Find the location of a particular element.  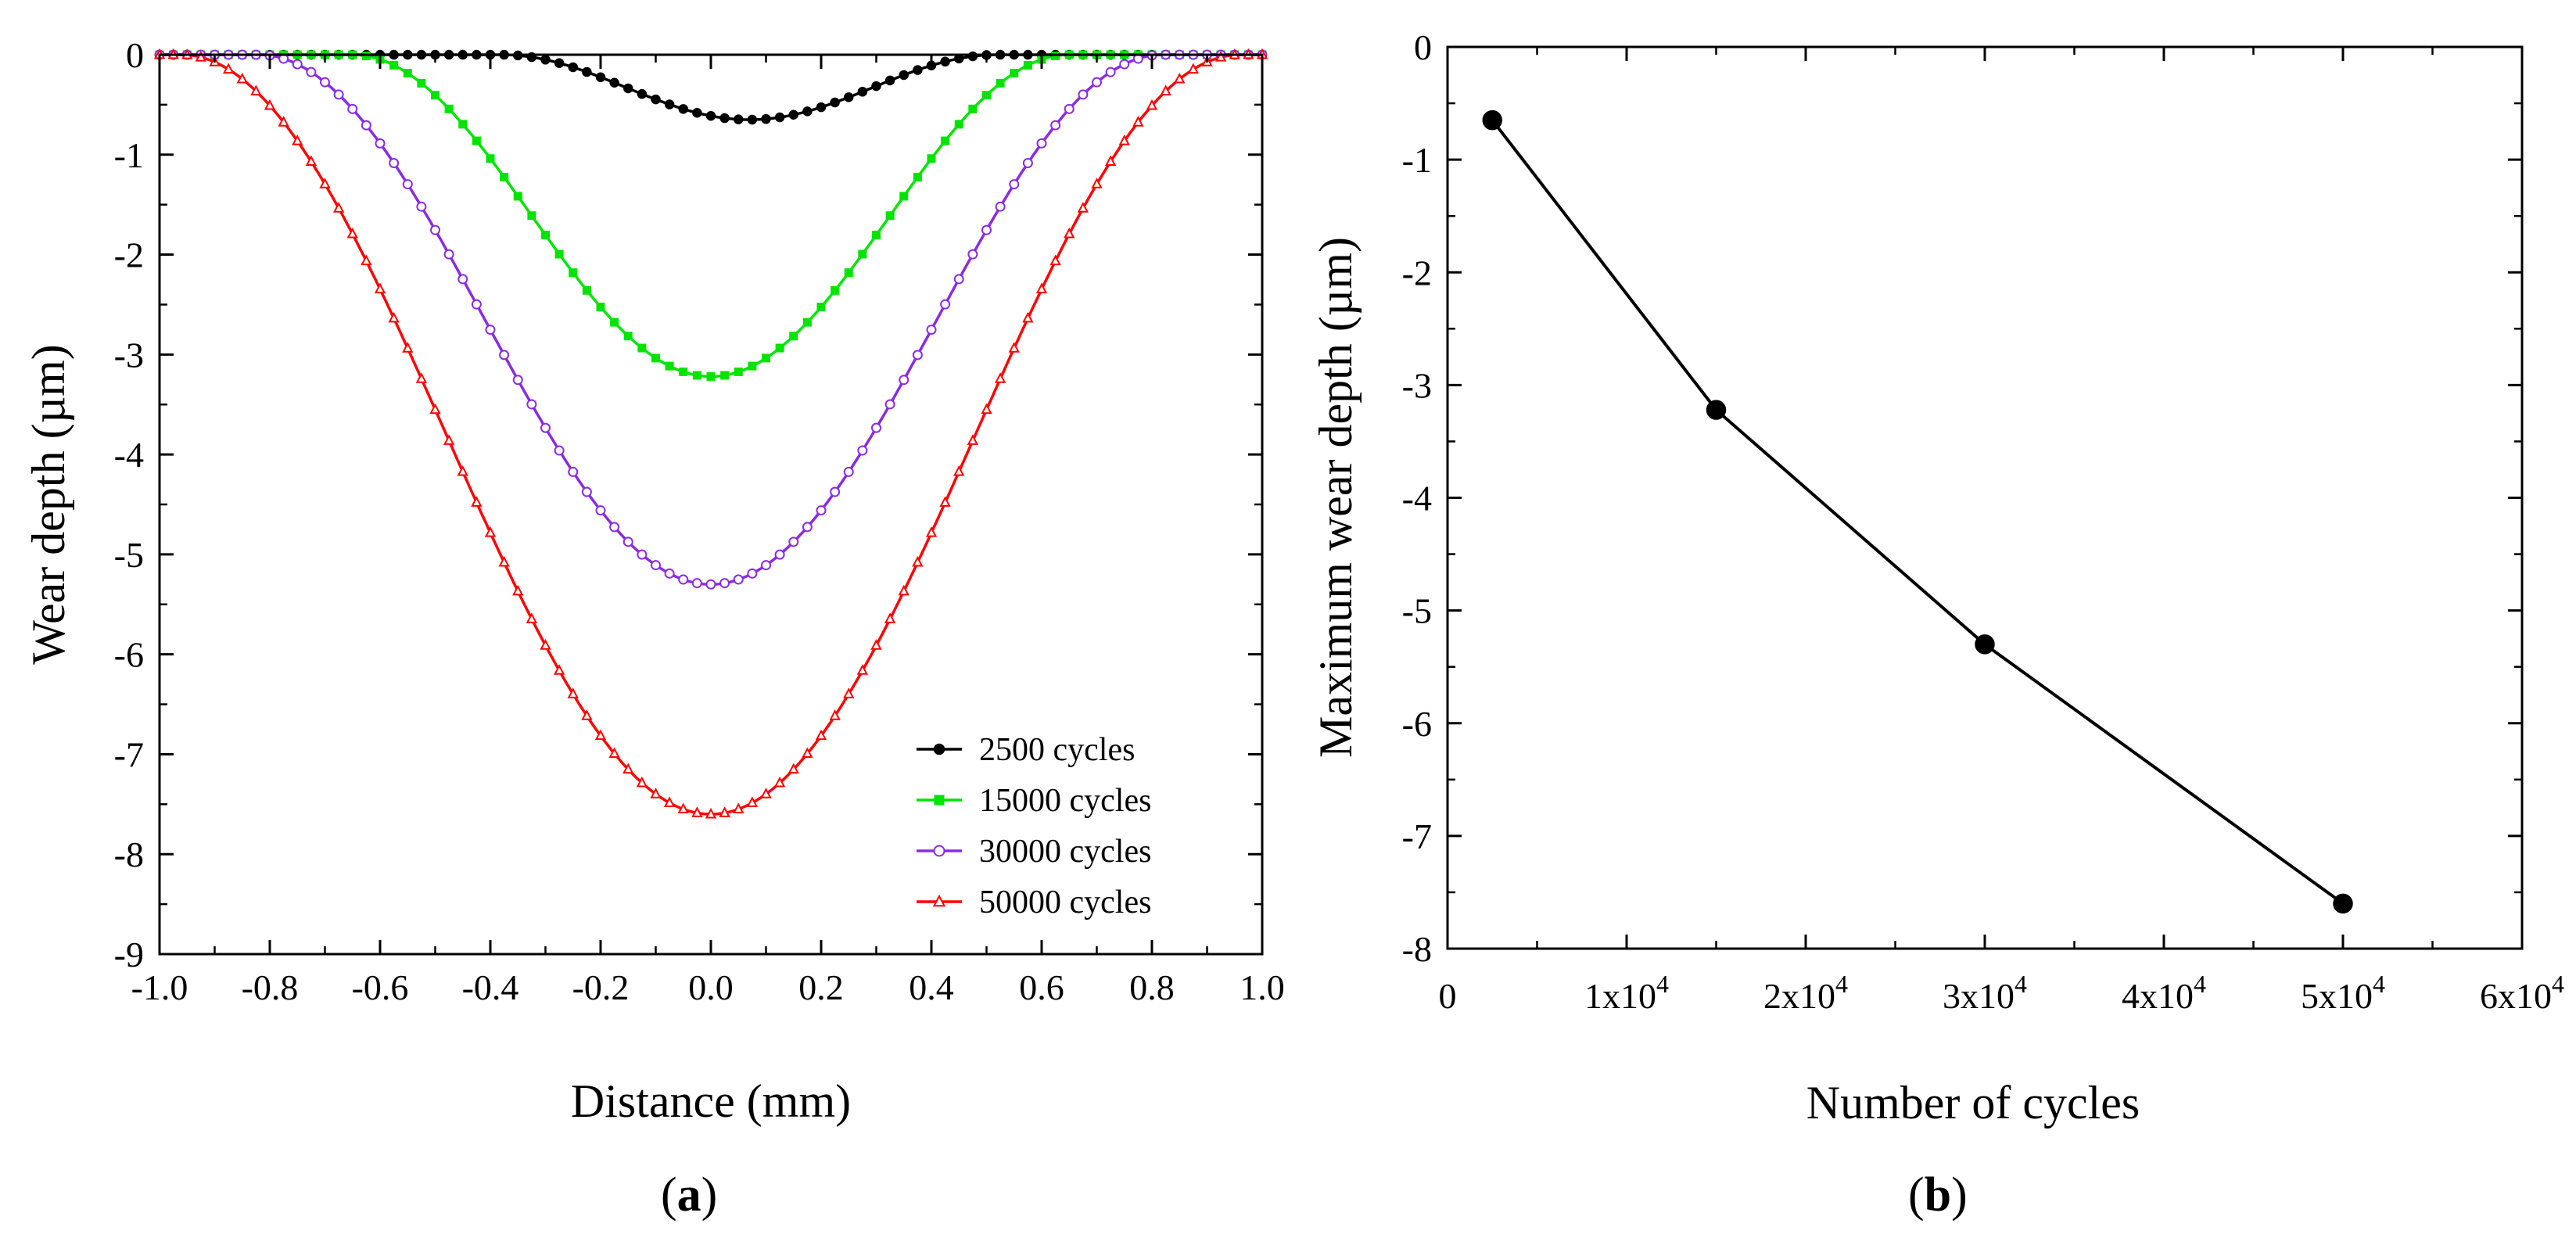

panel-a-y-tick-label: -8 is located at coordinates (129, 854).